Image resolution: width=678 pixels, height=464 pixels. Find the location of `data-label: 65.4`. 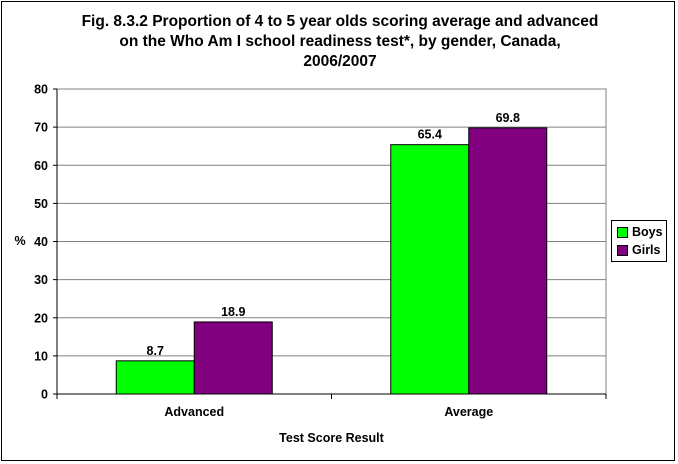

data-label: 65.4 is located at coordinates (430, 135).